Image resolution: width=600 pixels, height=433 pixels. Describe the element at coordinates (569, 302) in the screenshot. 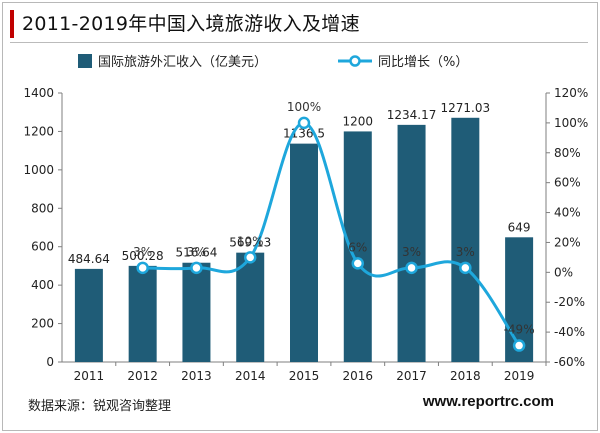

I see `y-right-tick-label: -20%` at that location.